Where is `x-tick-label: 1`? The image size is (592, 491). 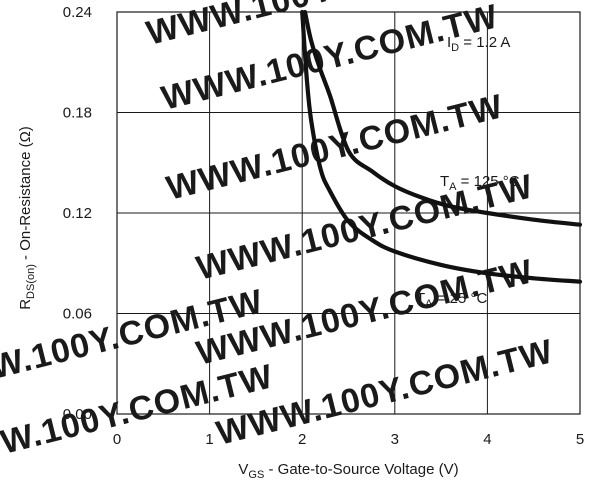
x-tick-label: 1 is located at coordinates (209, 439).